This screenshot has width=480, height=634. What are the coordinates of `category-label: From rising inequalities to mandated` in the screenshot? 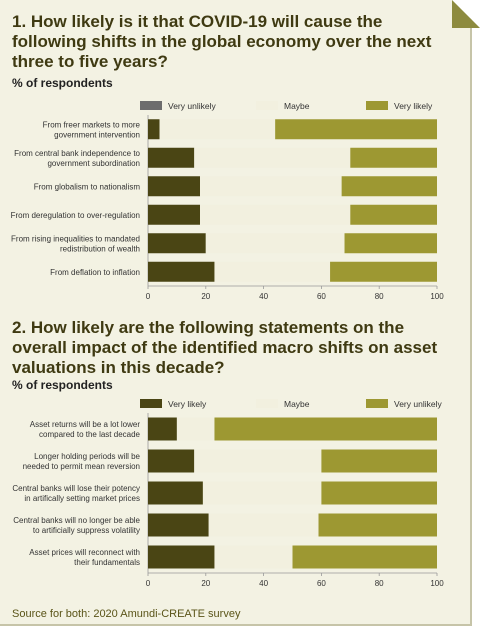 It's located at (75, 238).